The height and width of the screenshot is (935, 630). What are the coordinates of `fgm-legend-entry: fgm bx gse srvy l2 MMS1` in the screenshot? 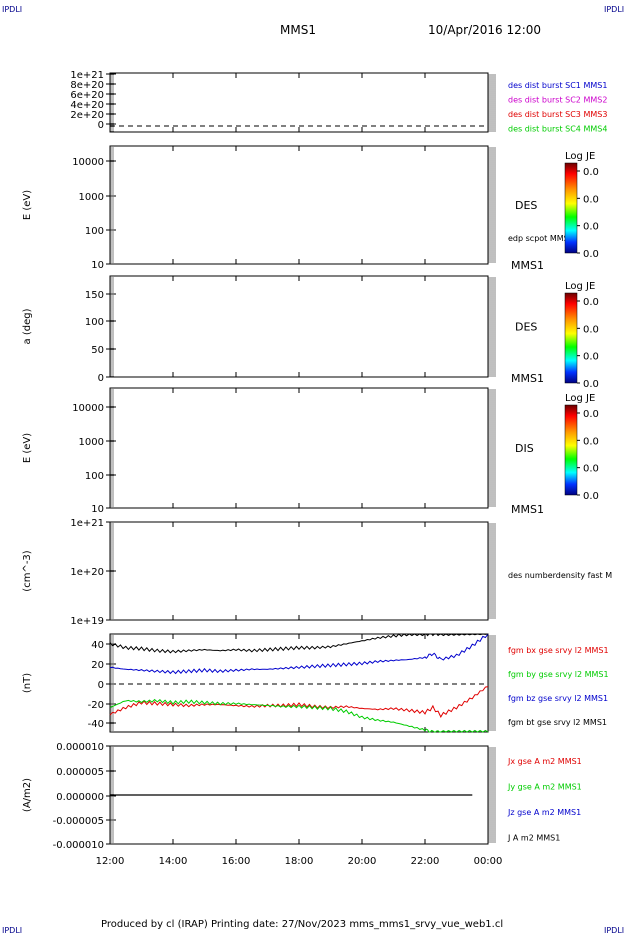 It's located at (558, 650).